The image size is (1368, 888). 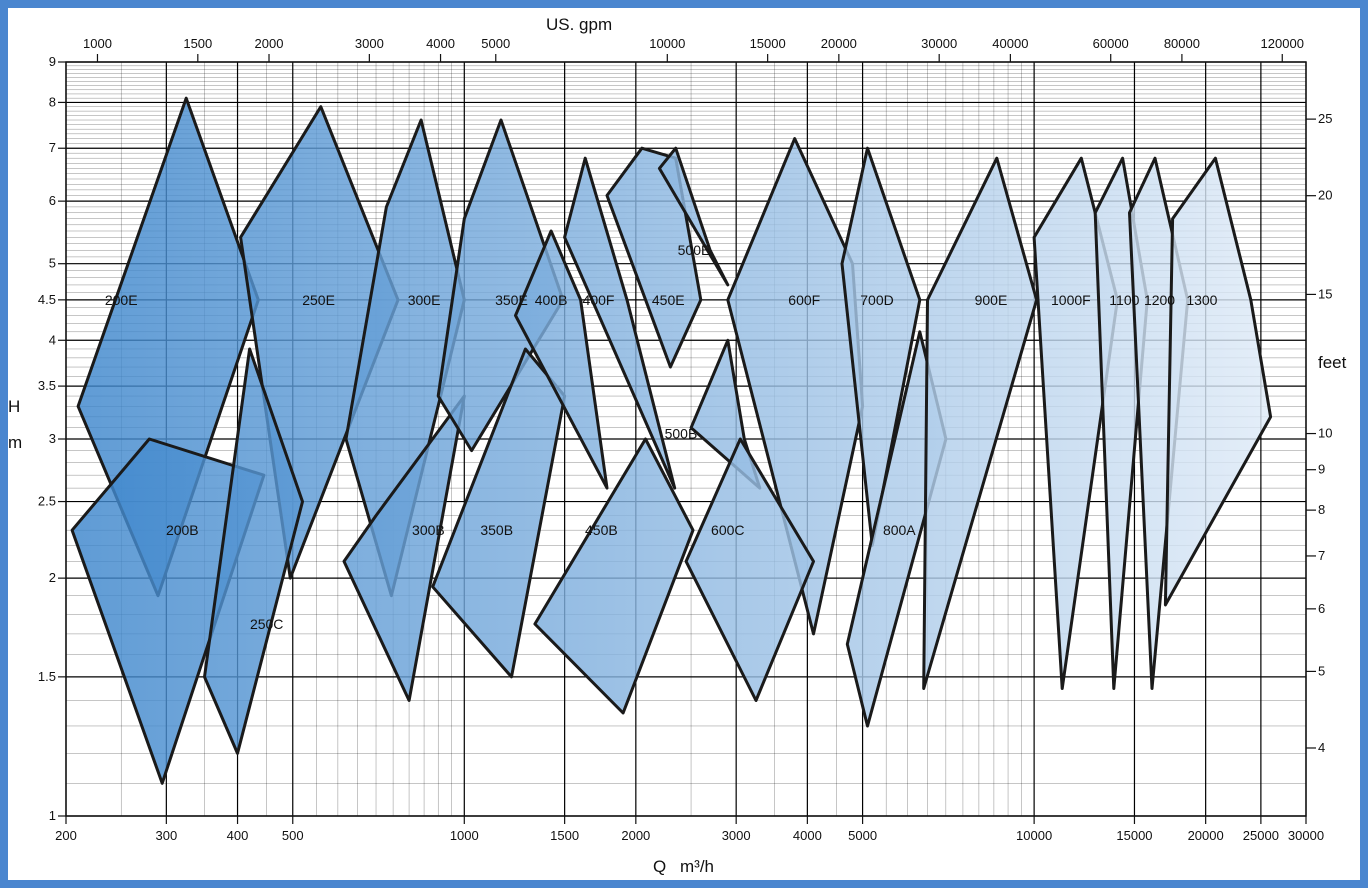 What do you see at coordinates (1201, 300) in the screenshot?
I see `pump-label-1300: 1300` at bounding box center [1201, 300].